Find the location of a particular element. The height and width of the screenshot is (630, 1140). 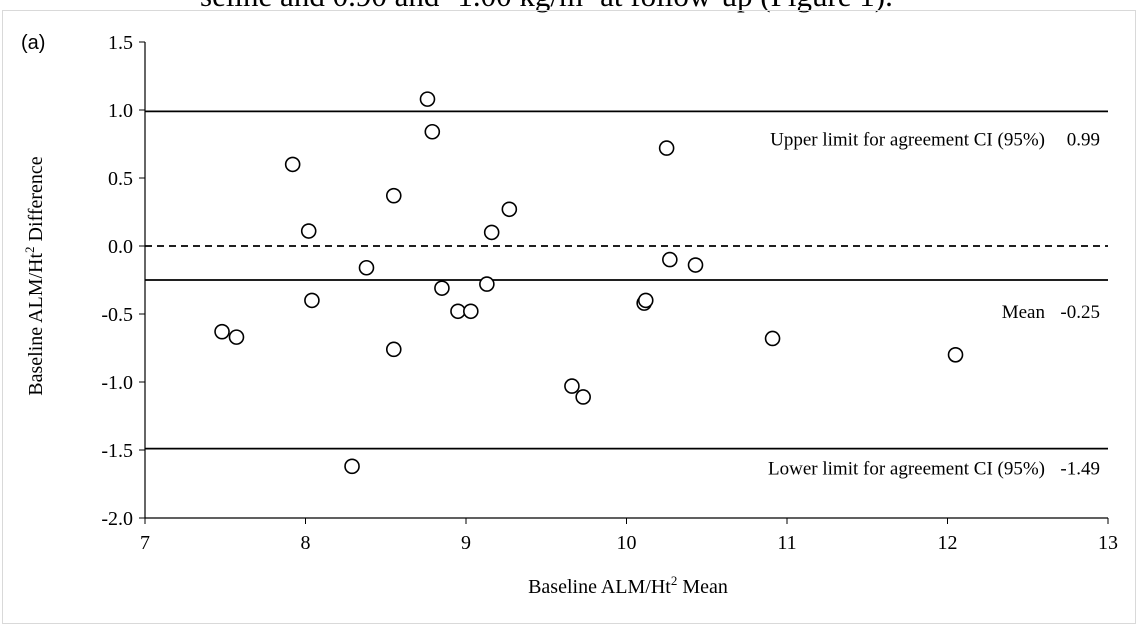

x-tick-label: 7 is located at coordinates (145, 543).